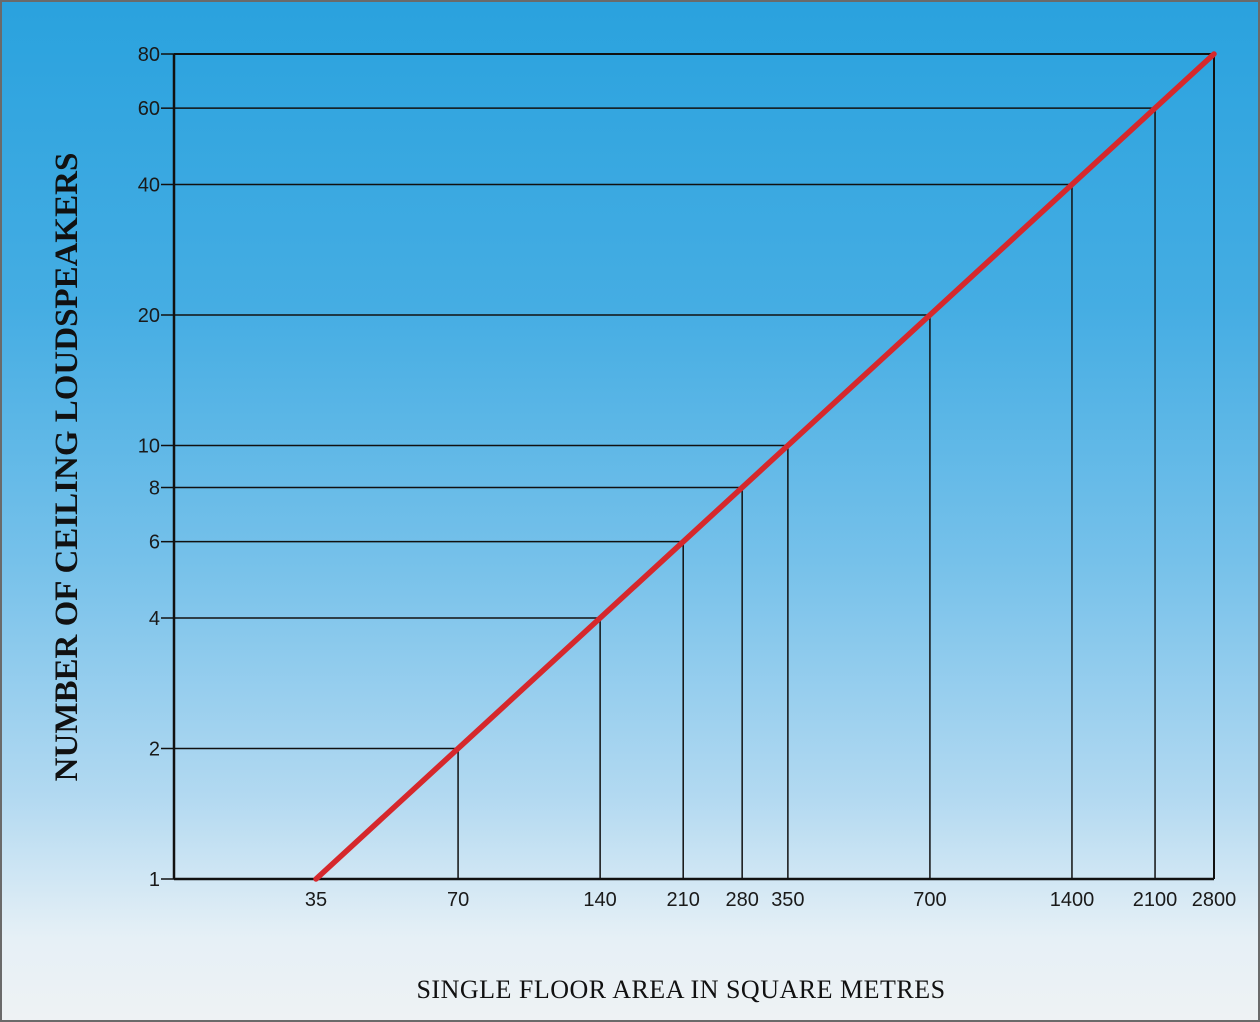 Image resolution: width=1260 pixels, height=1022 pixels. I want to click on x-tick-label: 210, so click(683, 900).